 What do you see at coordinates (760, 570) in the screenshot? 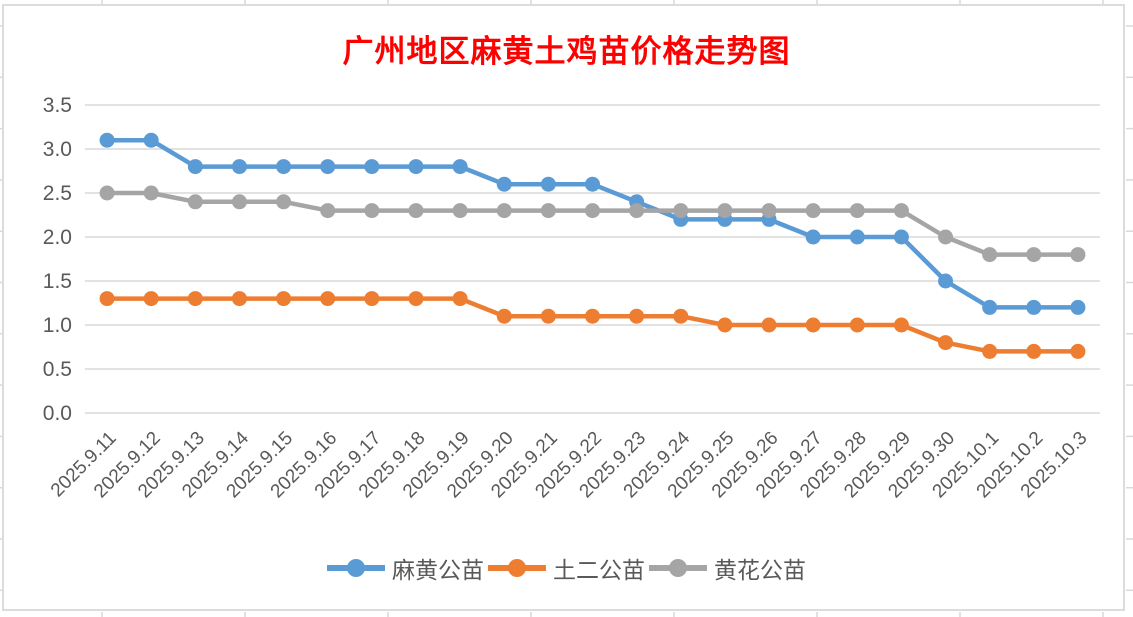
I see `legend-label: 黄花公苗` at bounding box center [760, 570].